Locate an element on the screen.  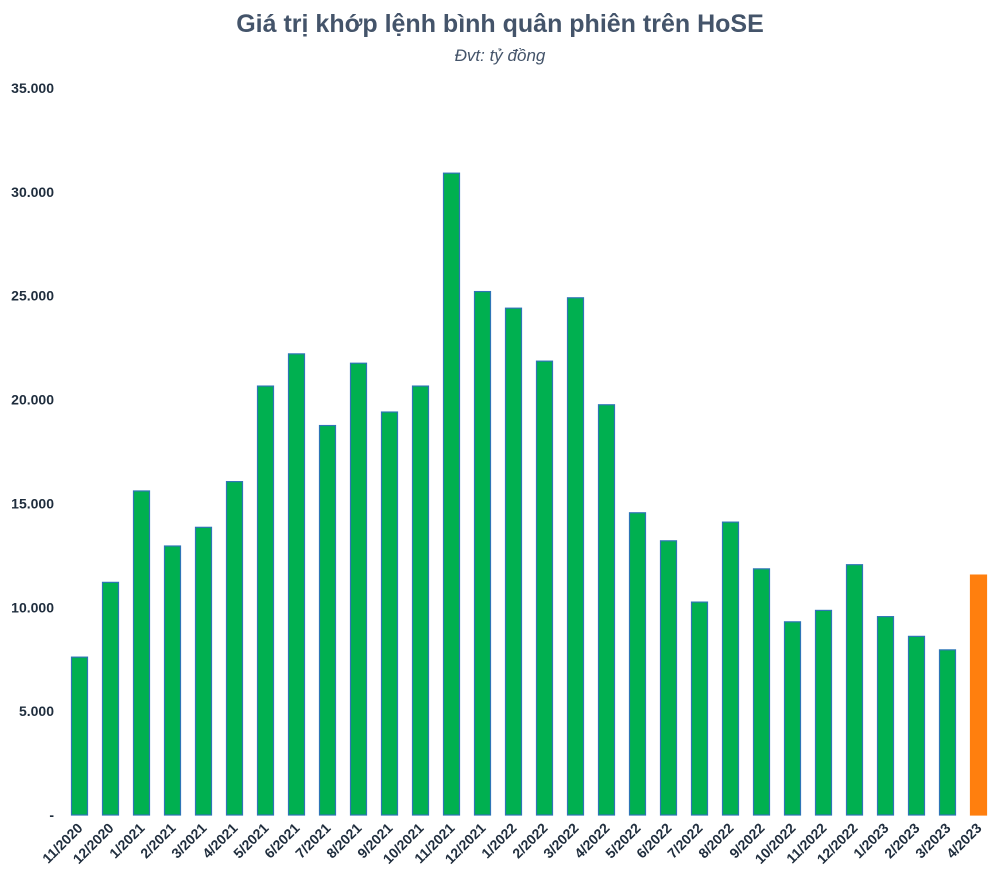
bar-11-2020 is located at coordinates (79, 736).